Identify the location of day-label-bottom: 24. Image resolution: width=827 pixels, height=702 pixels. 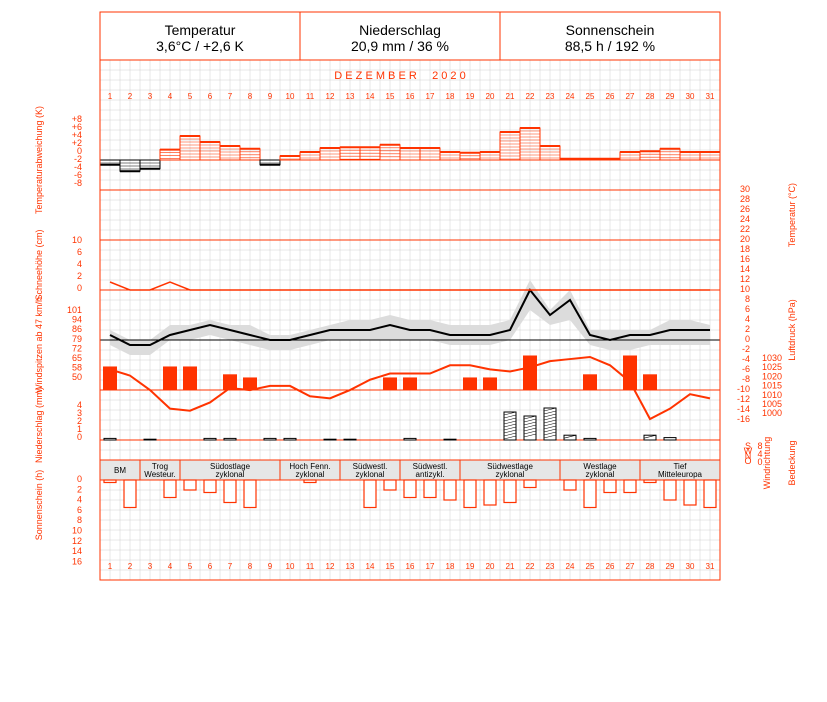
(570, 566).